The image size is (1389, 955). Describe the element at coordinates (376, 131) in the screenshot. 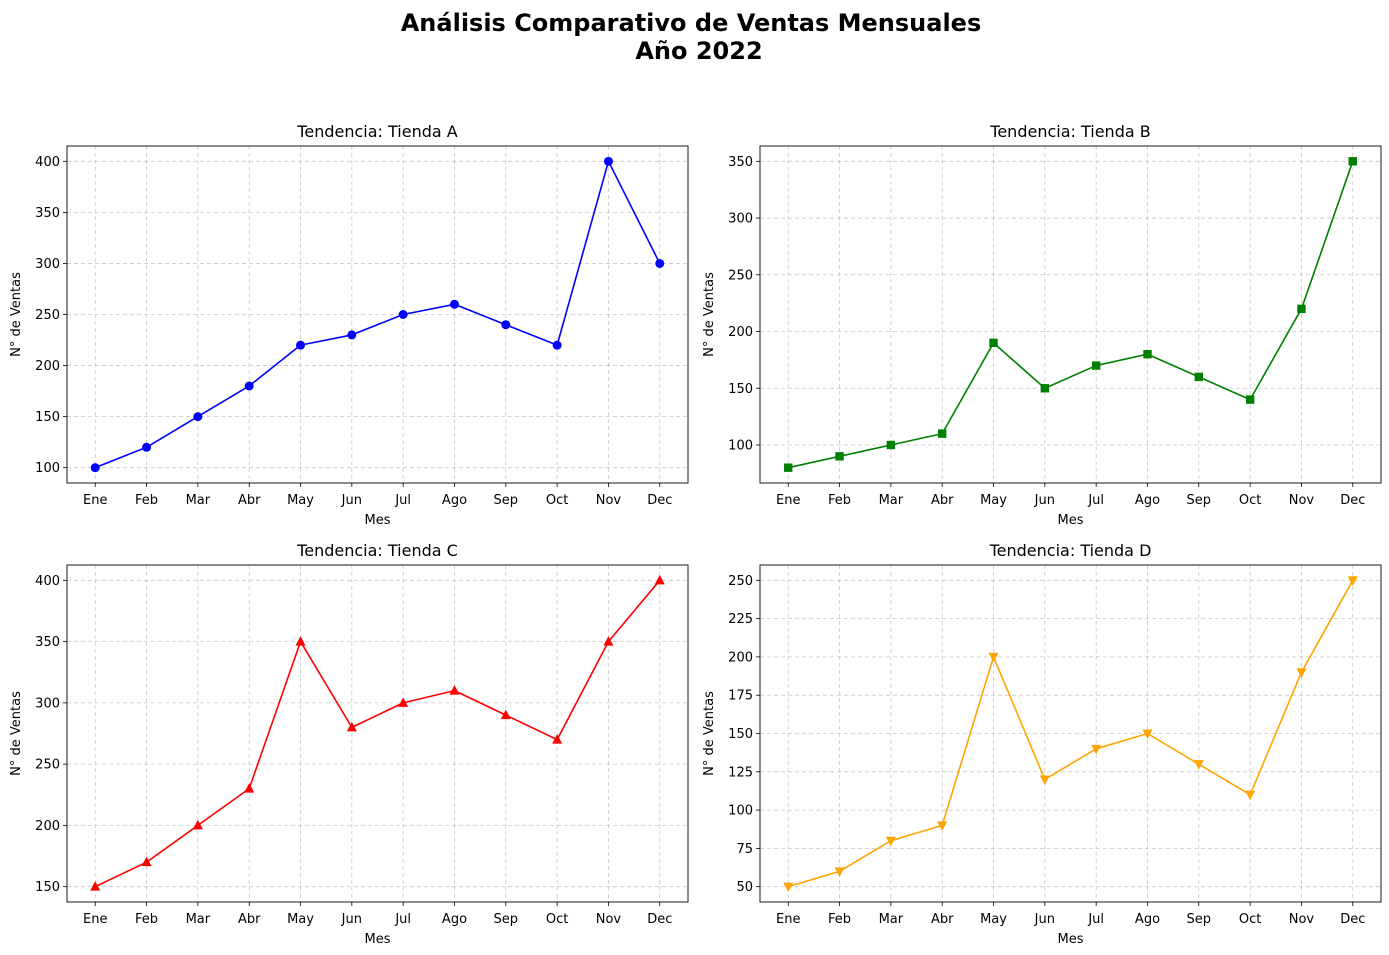

I see `panel-title: Tendencia: Tienda A` at that location.